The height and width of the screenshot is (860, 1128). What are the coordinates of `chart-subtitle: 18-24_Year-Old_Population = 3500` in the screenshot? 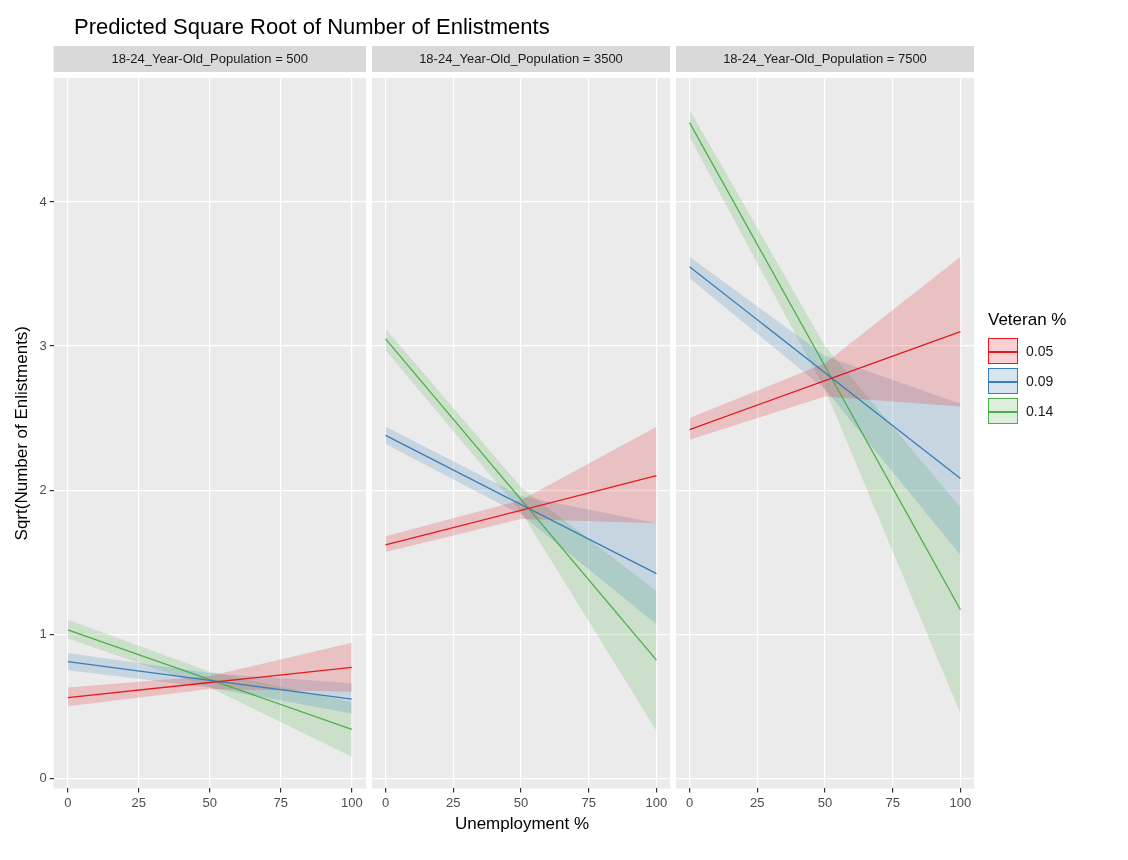 It's located at (521, 58).